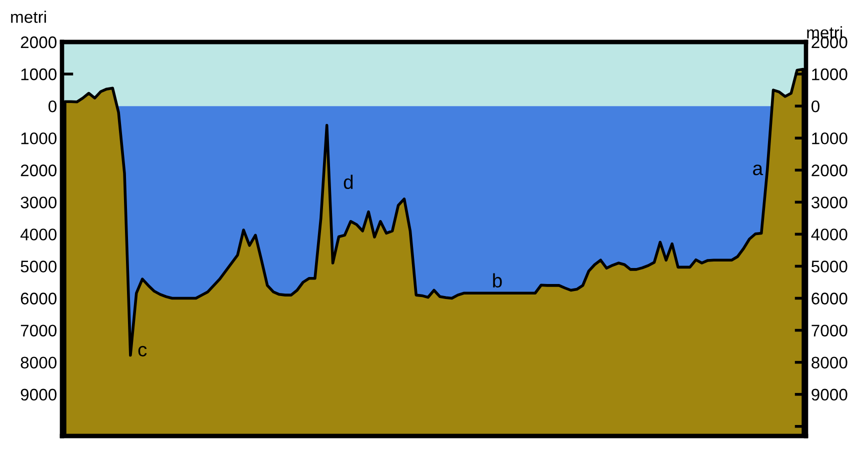 This screenshot has height=454, width=852. What do you see at coordinates (38, 266) in the screenshot?
I see `y-tick-label: 5000` at bounding box center [38, 266].